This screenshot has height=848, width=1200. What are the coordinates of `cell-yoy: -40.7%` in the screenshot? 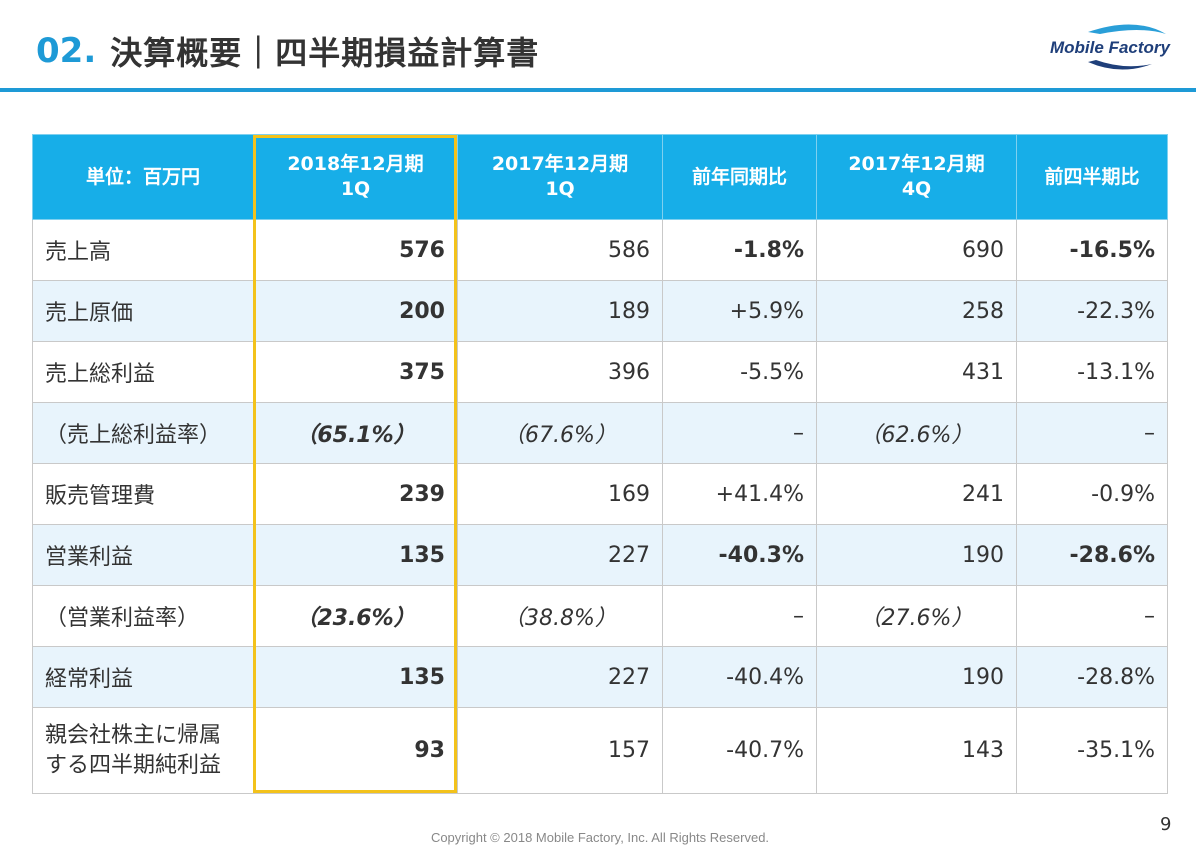 It's located at (739, 750).